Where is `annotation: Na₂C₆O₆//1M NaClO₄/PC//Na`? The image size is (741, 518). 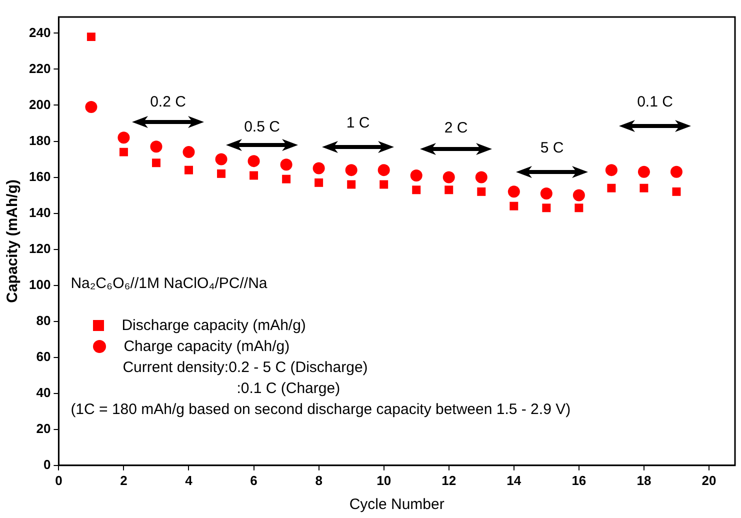 annotation: Na₂C₆O₆//1M NaClO₄/PC//Na is located at coordinates (169, 284).